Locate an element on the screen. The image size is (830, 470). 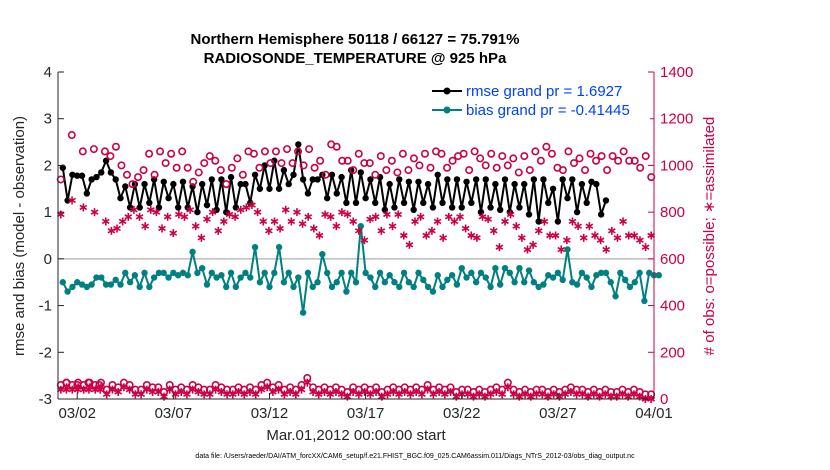
y-right-tick-label: 1000 is located at coordinates (676, 165).